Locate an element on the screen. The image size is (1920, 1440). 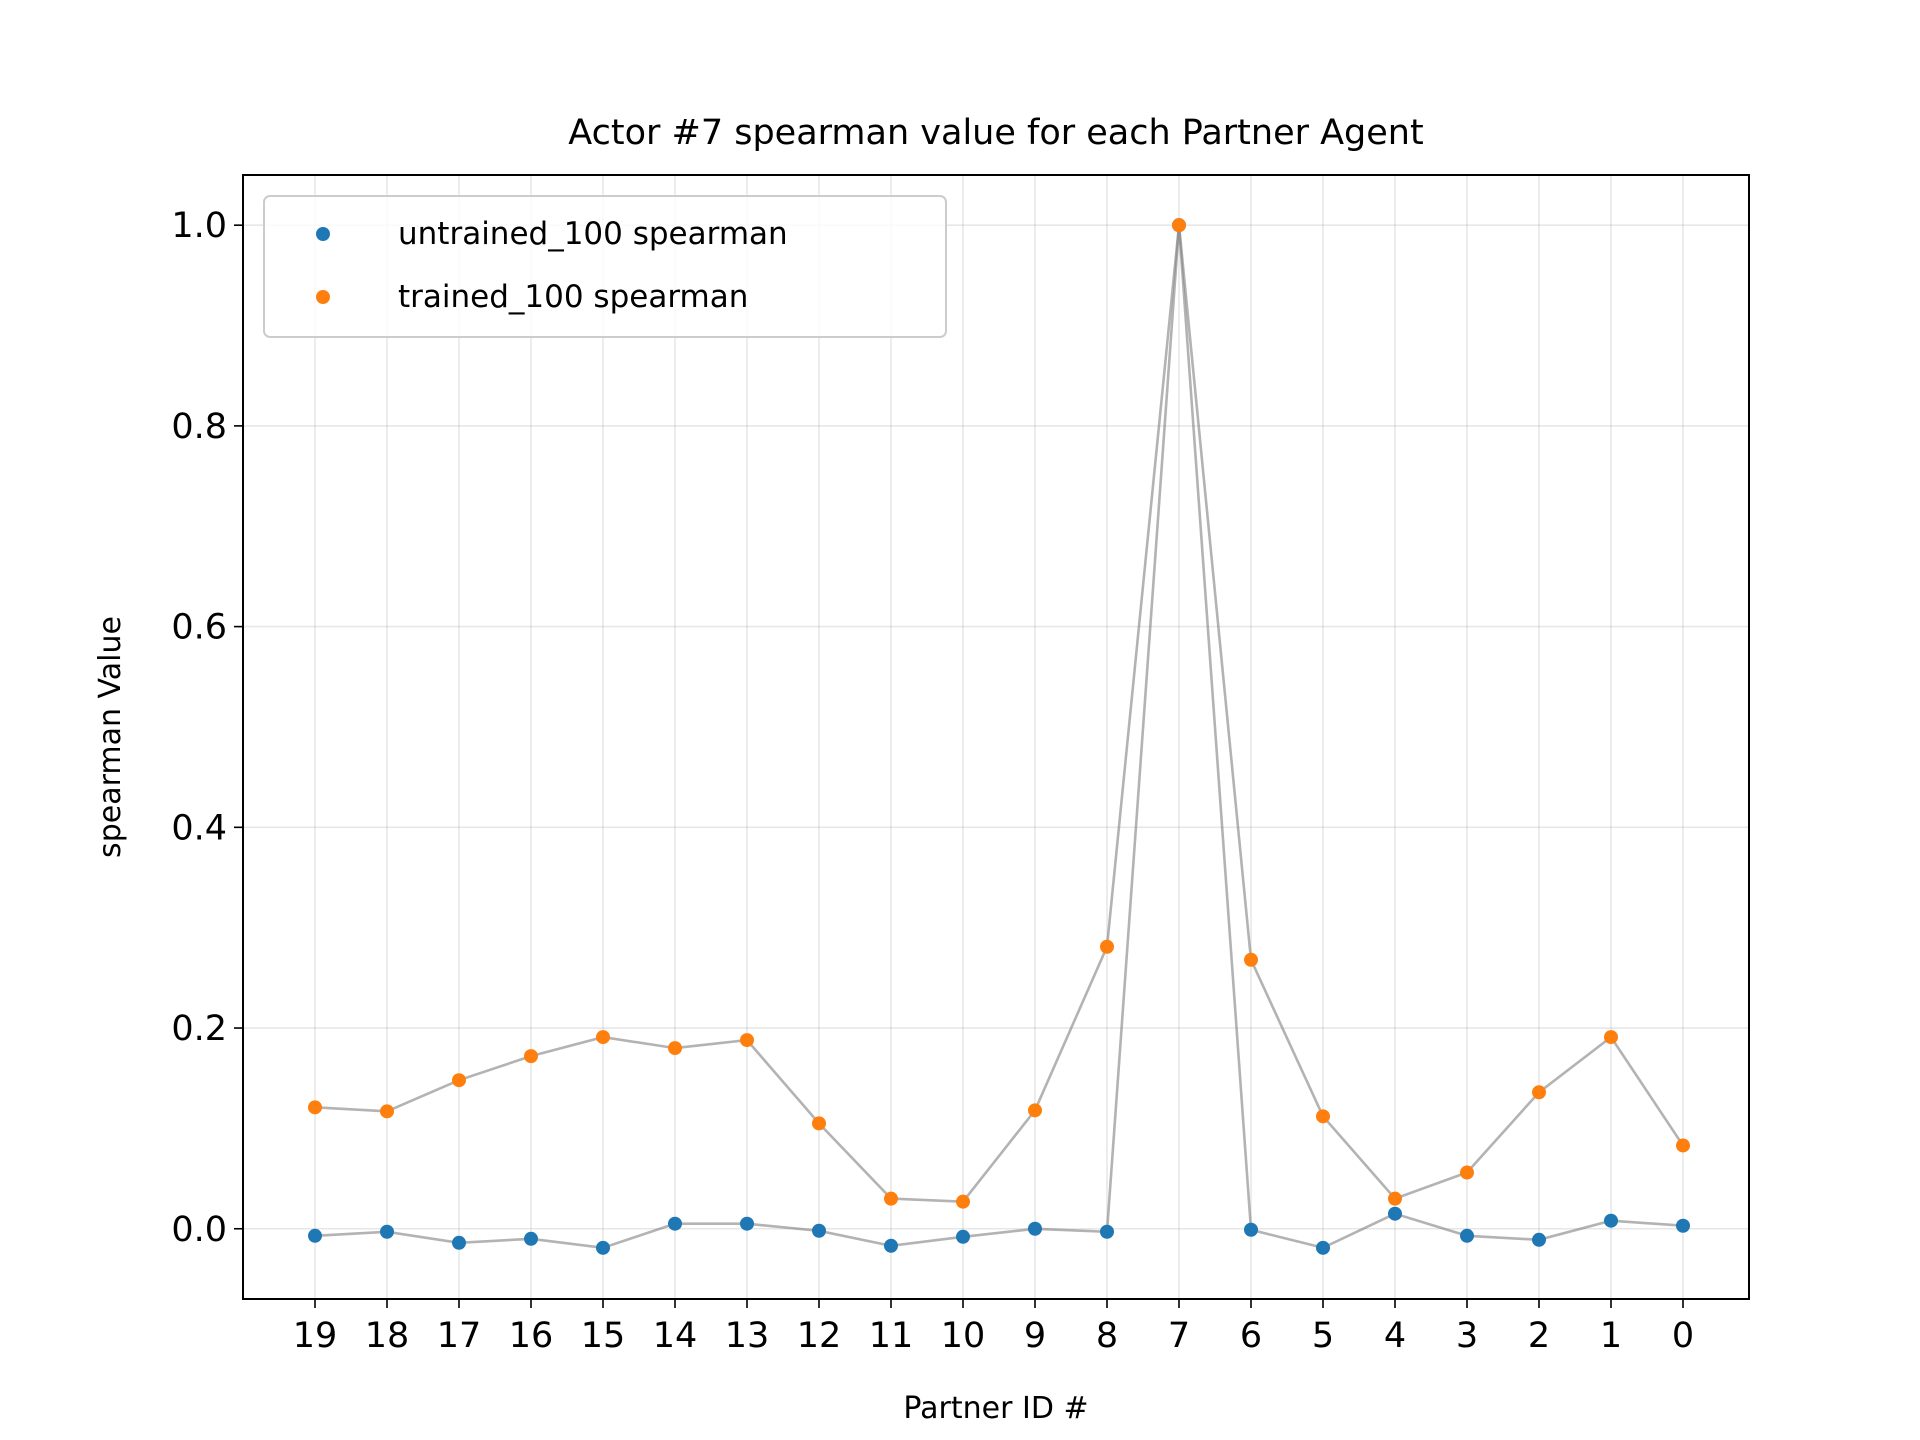
y-tick-label: 0.4 is located at coordinates (199, 828).